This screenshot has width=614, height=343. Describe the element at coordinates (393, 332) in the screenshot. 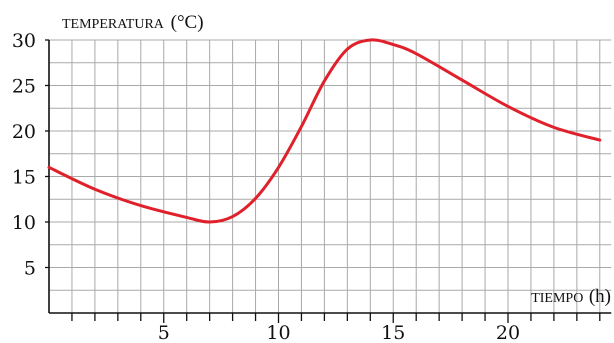

I see `x-tick-label: 15` at that location.